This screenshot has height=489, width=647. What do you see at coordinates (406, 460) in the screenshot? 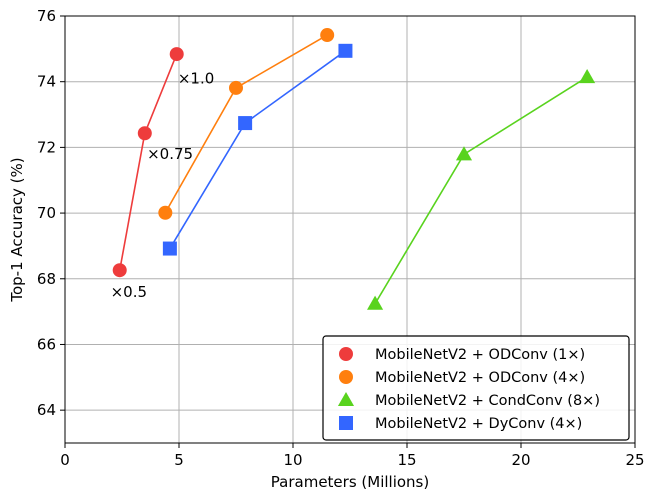
I see `x-tick-label: 15` at bounding box center [406, 460].